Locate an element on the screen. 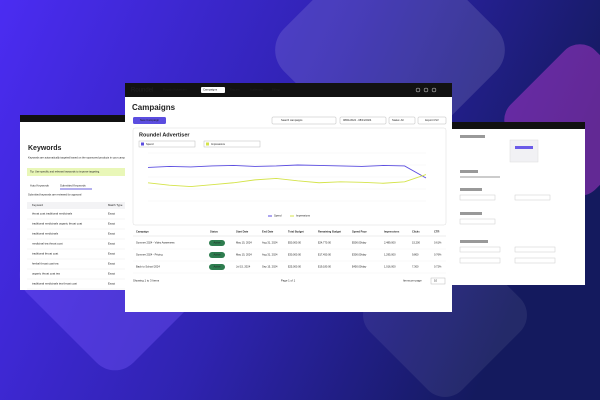  chart-title: Roundel Advertiser is located at coordinates (164, 135).